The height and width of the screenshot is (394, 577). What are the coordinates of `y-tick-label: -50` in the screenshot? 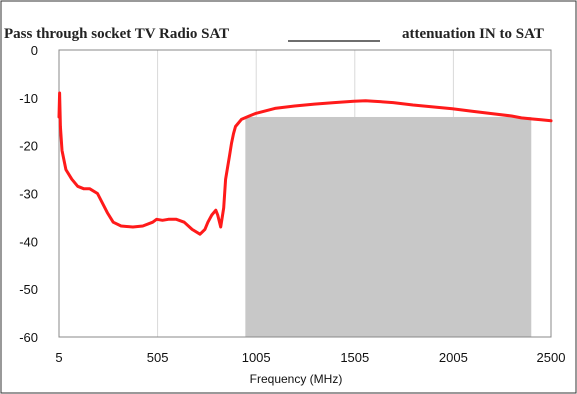 It's located at (28, 289).